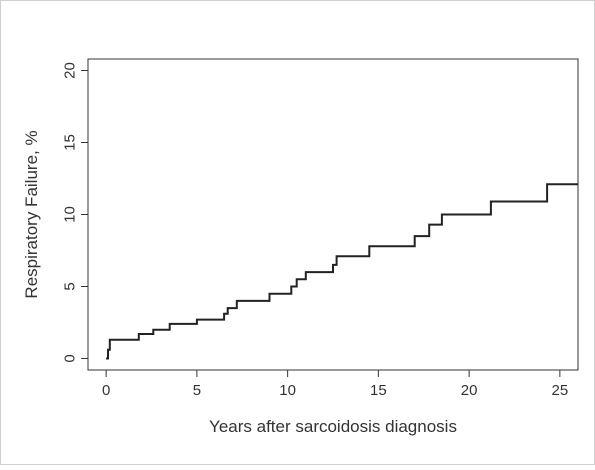 Image resolution: width=595 pixels, height=470 pixels. Describe the element at coordinates (335, 384) in the screenshot. I see `x-axis: 0 5 10 15 20 25` at that location.